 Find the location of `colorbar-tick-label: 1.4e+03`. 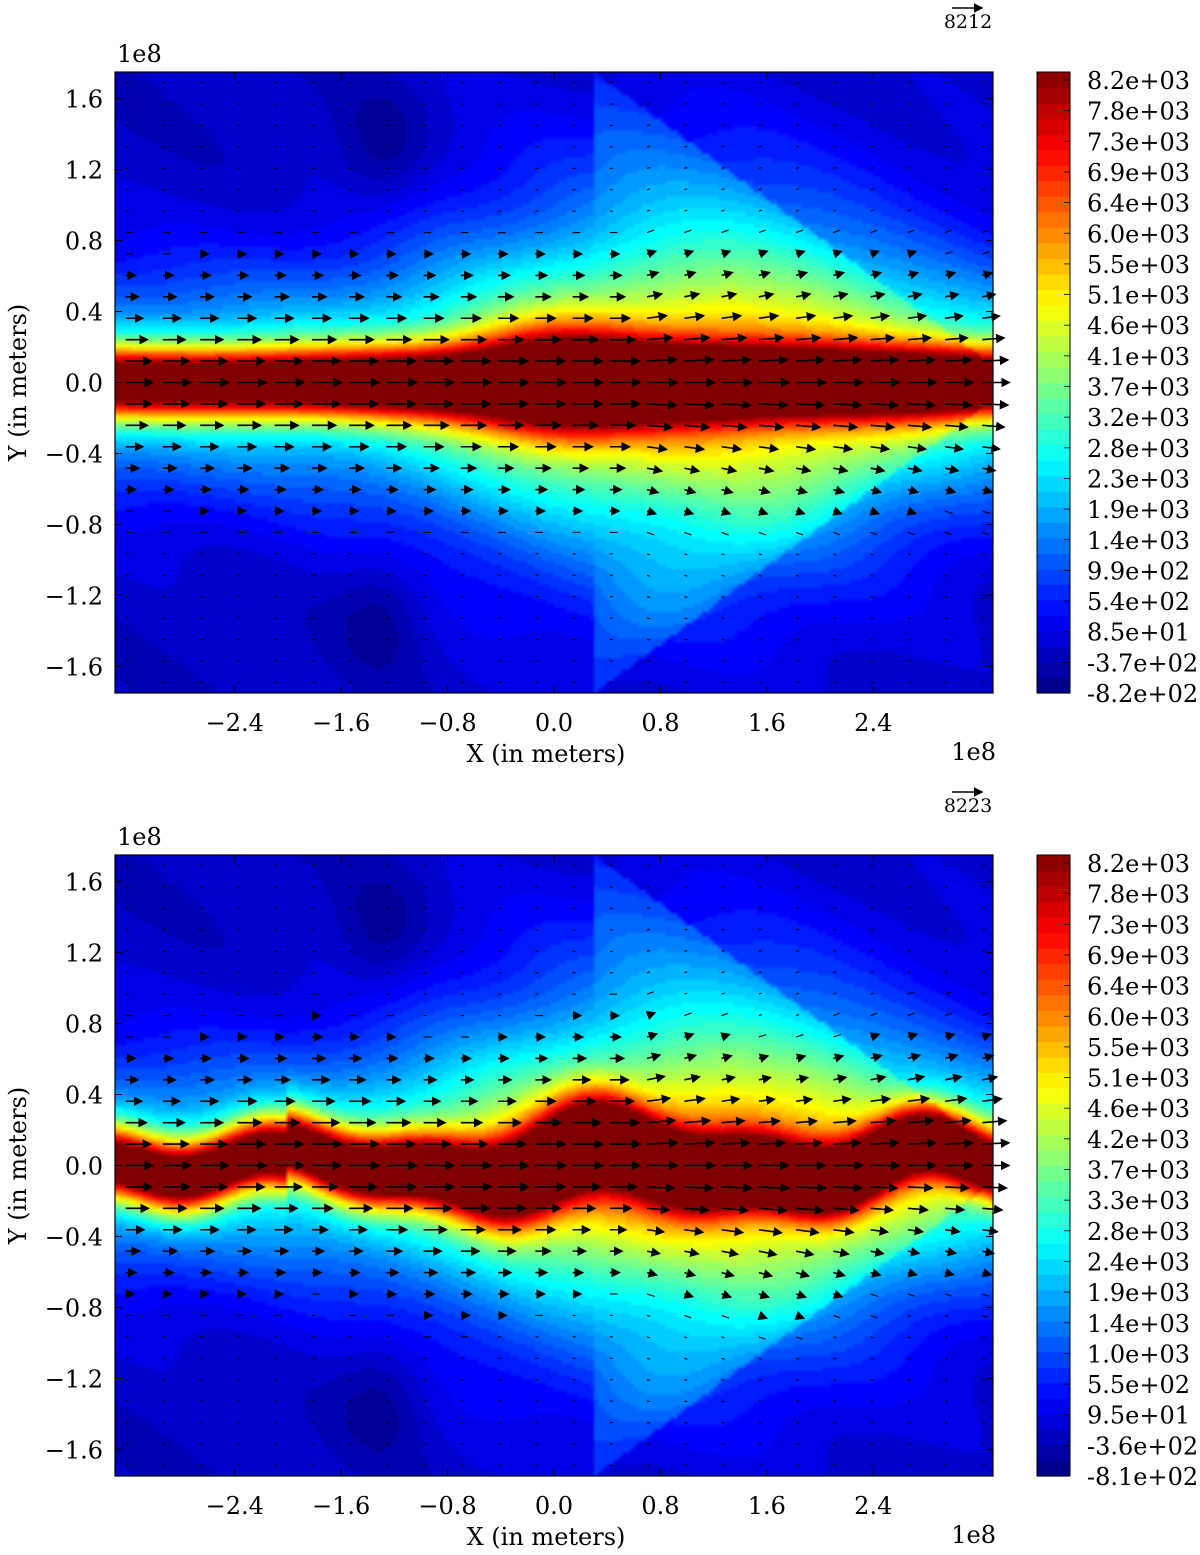

colorbar-tick-label: 1.4e+03 is located at coordinates (1138, 1324).